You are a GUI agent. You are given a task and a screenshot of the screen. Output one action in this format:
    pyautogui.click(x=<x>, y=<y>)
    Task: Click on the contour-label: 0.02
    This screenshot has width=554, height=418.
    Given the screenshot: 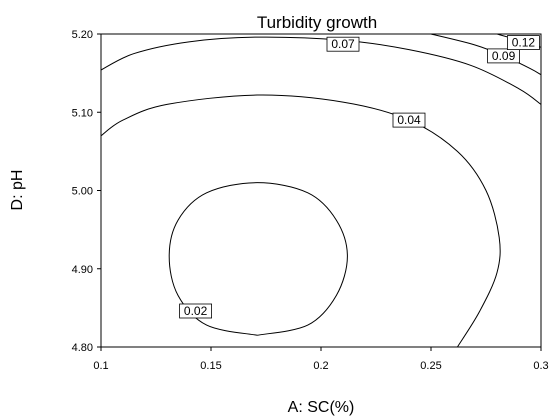 What is the action you would take?
    pyautogui.click(x=196, y=311)
    